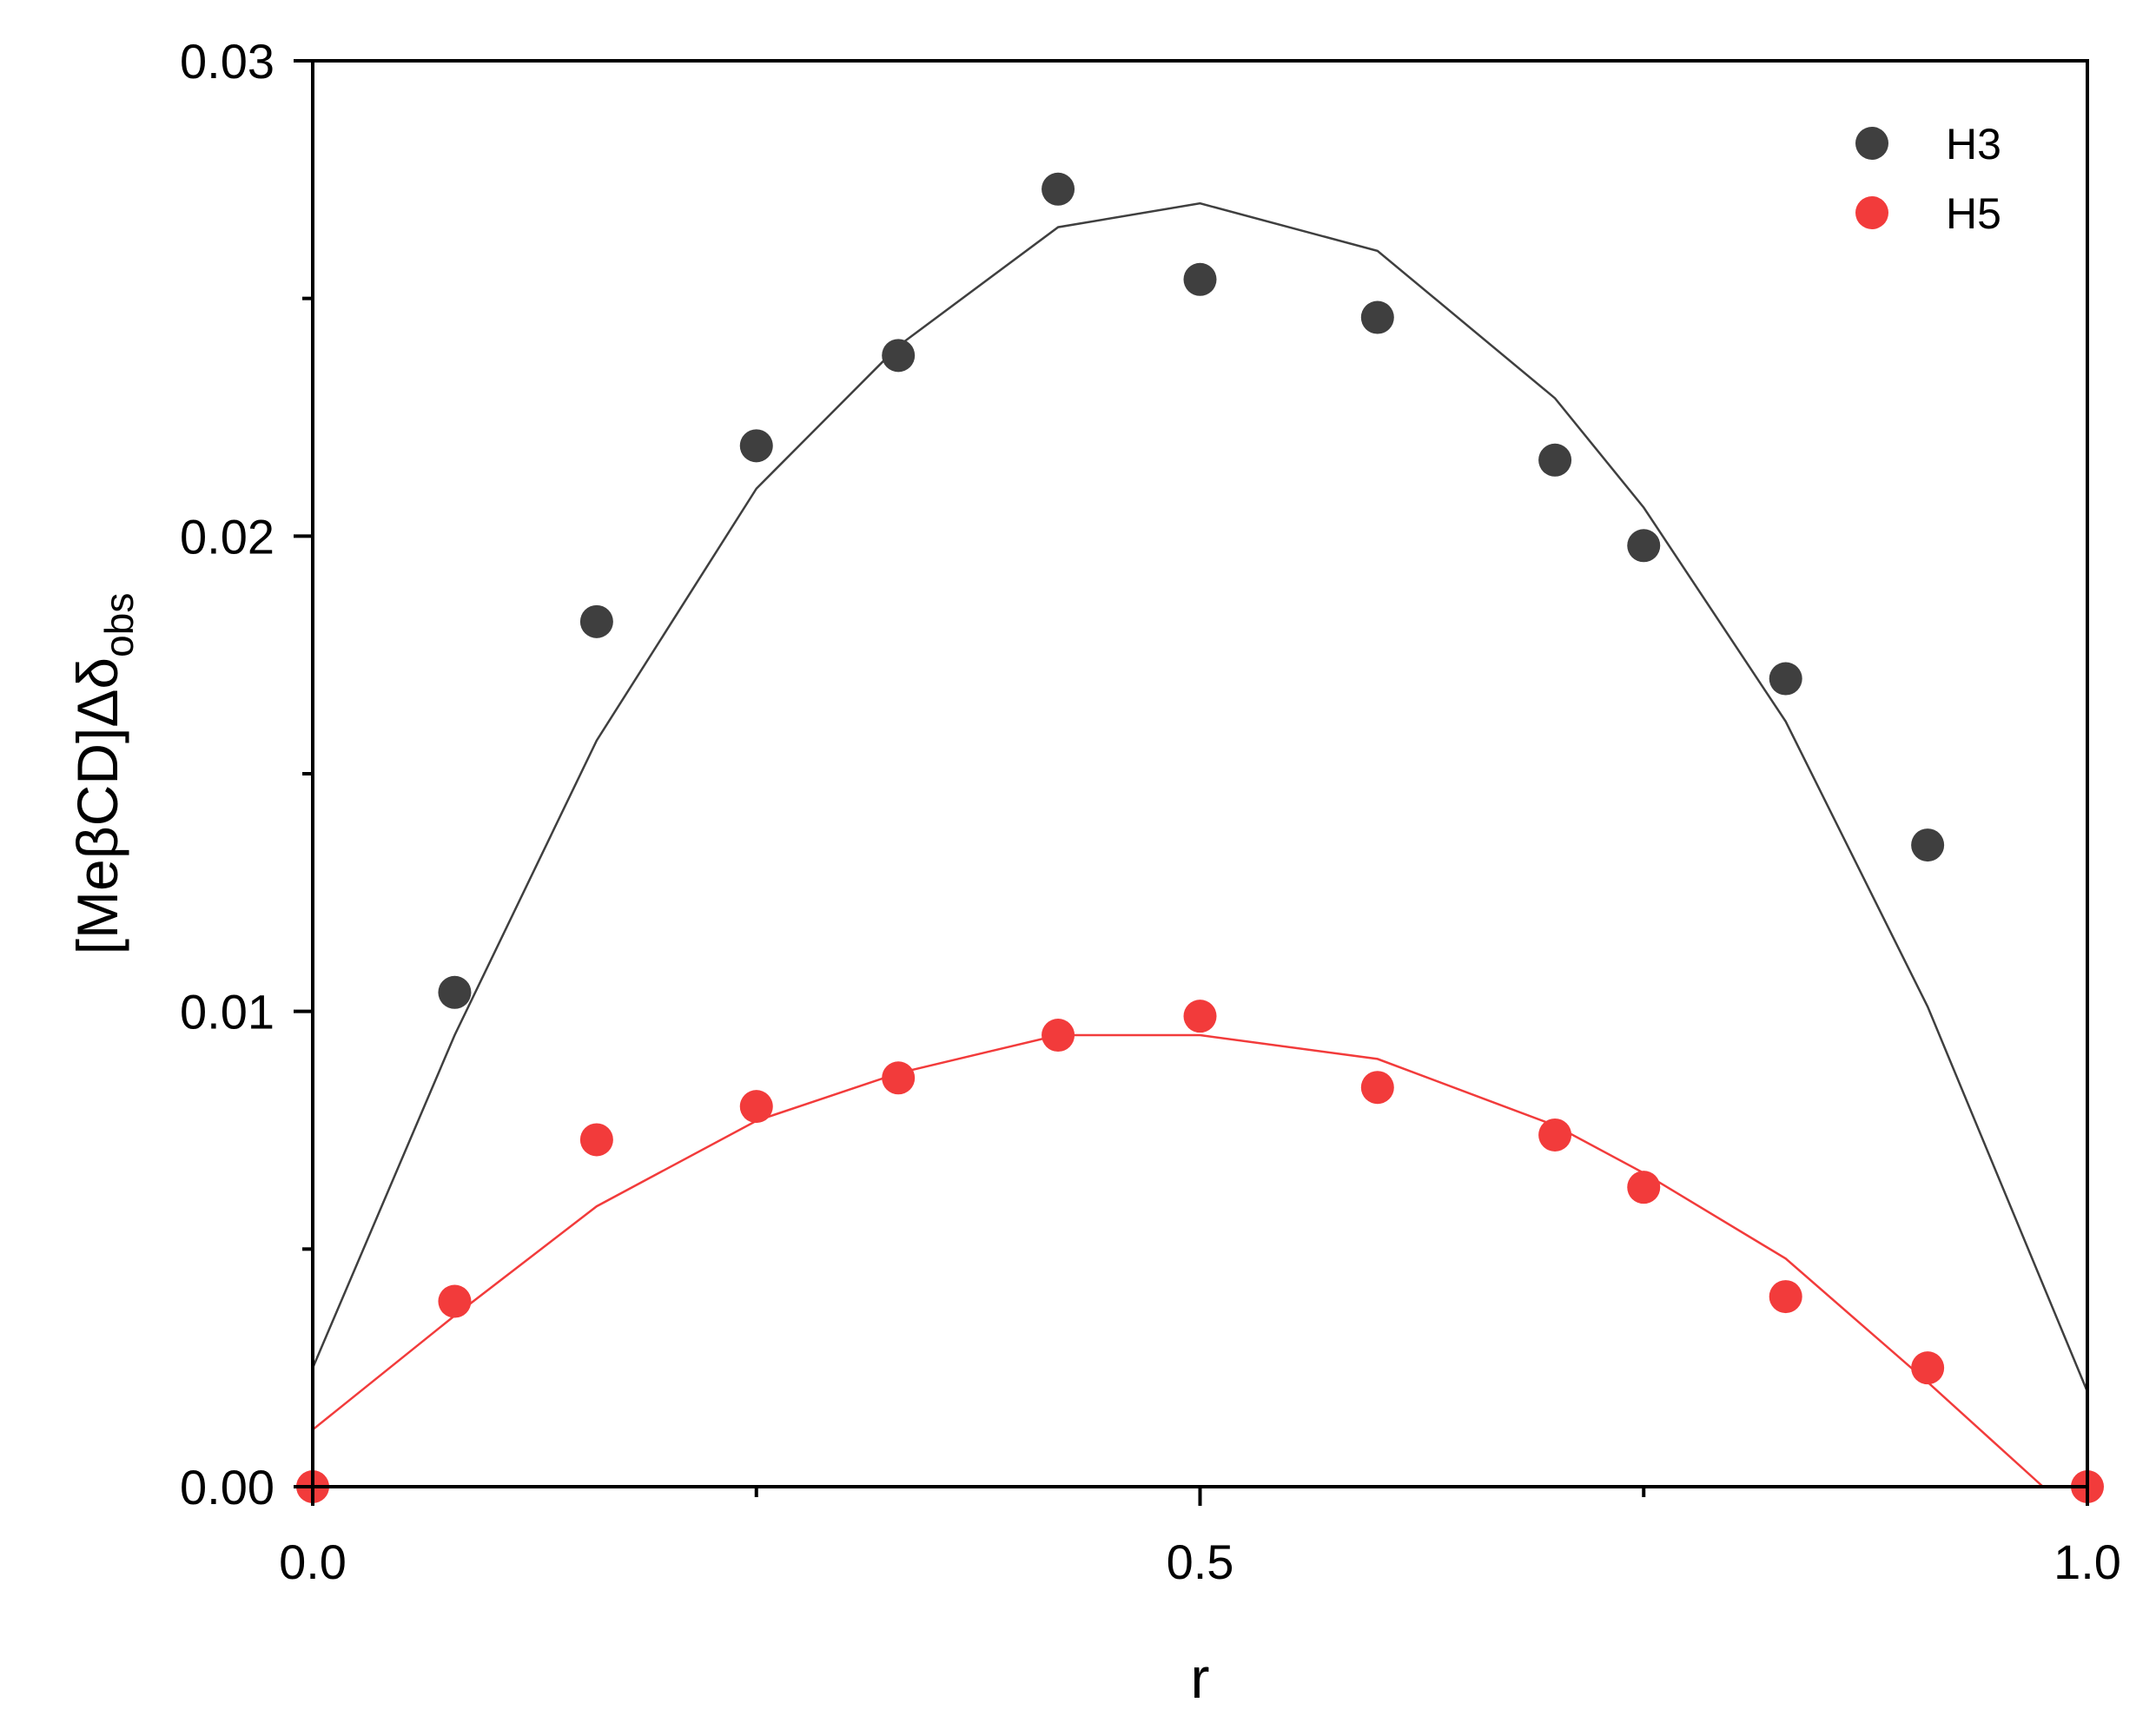 Image resolution: width=2156 pixels, height=1729 pixels. Describe the element at coordinates (2087, 1561) in the screenshot. I see `x-tick-label: 1.0` at that location.